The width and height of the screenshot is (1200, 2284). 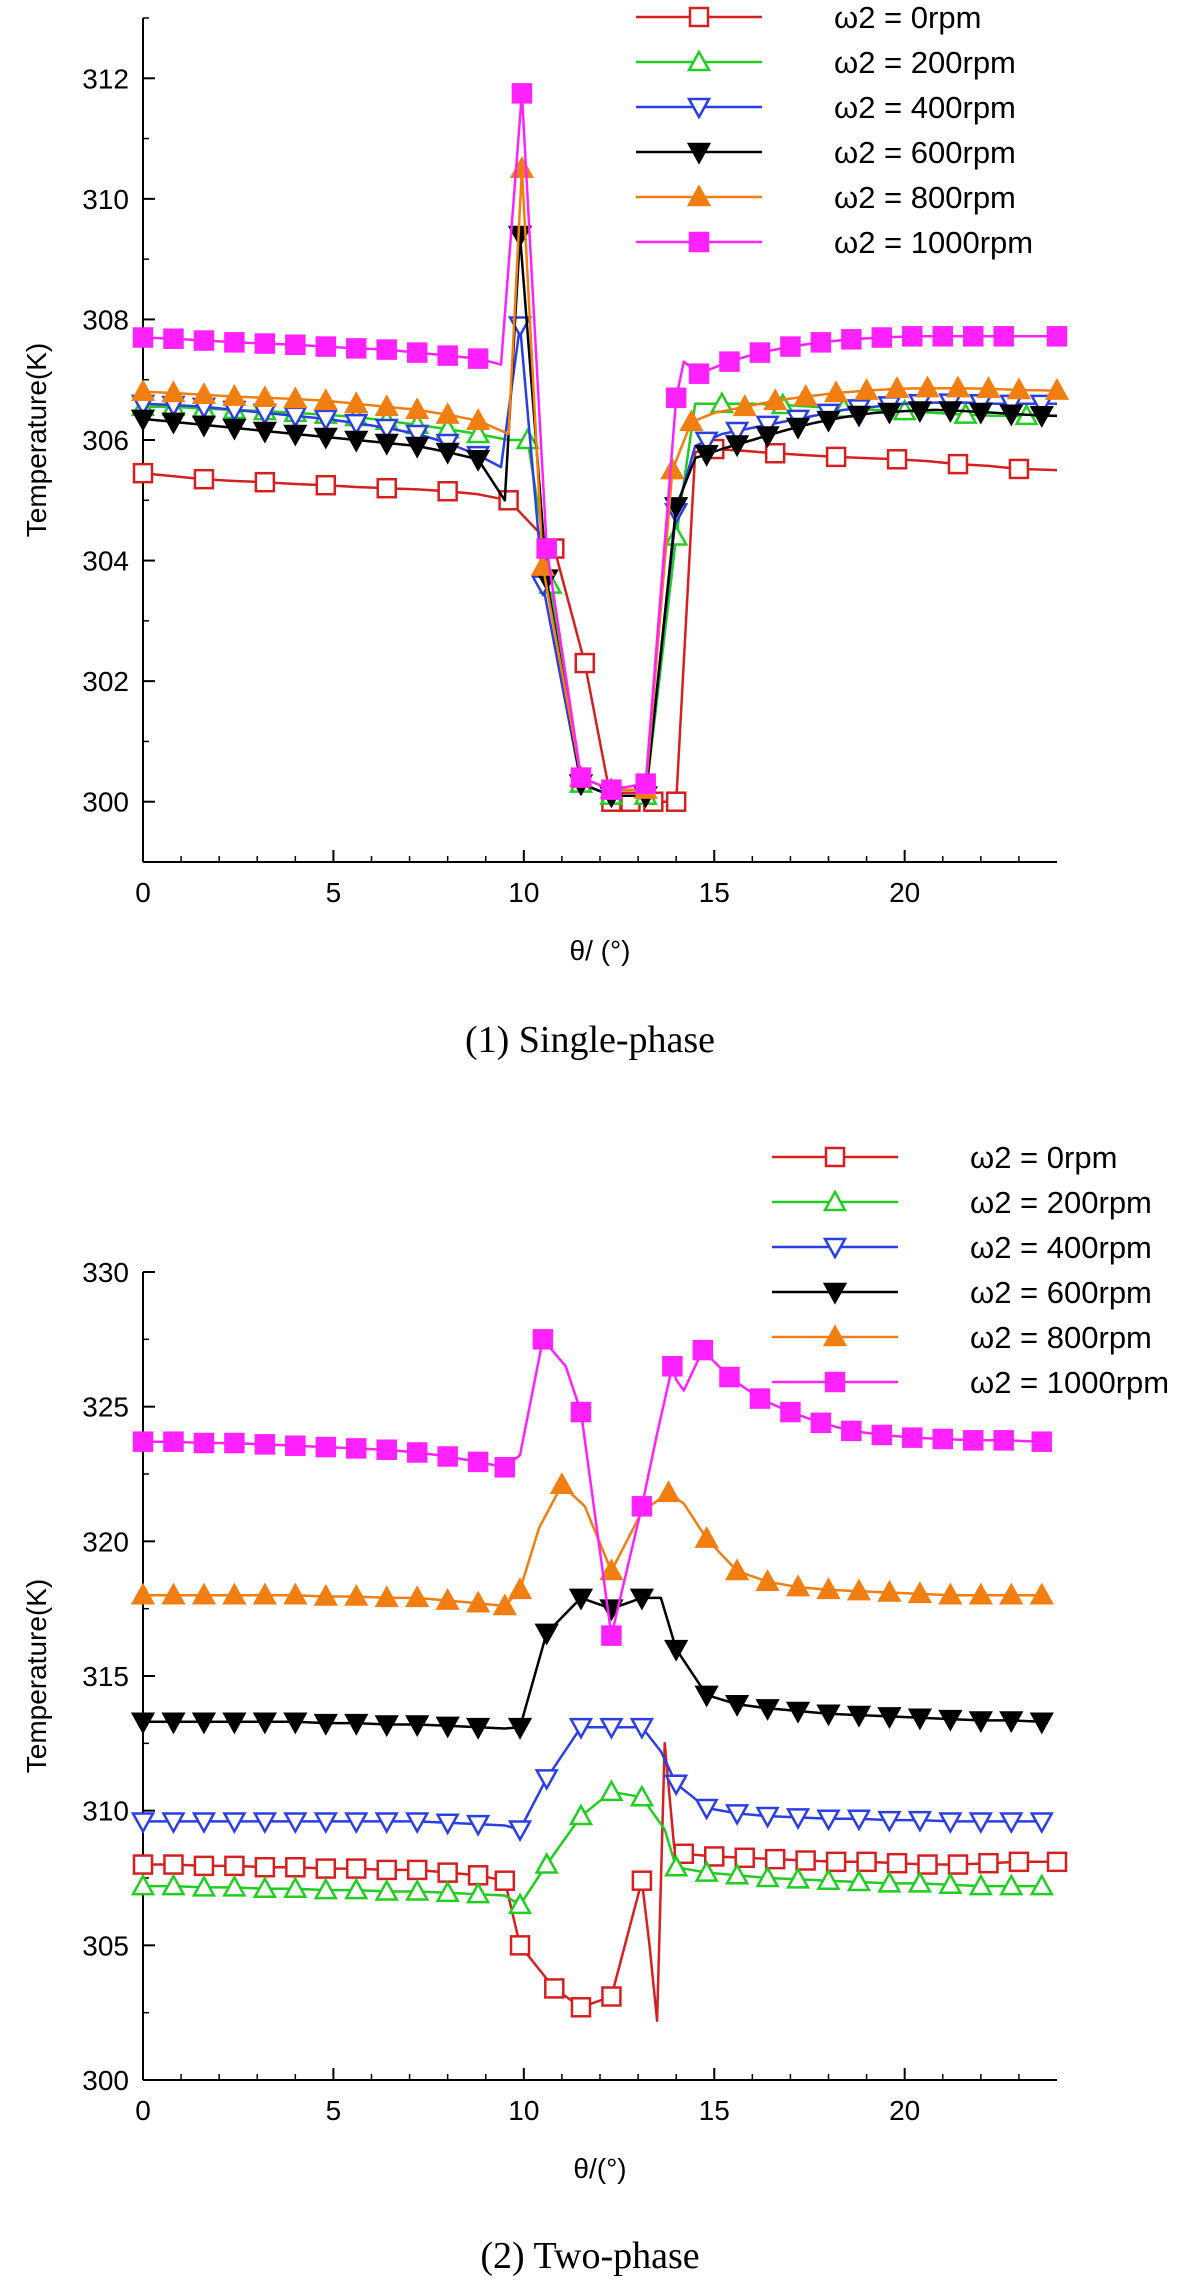 I want to click on x-tick-label: 5, so click(x=334, y=2110).